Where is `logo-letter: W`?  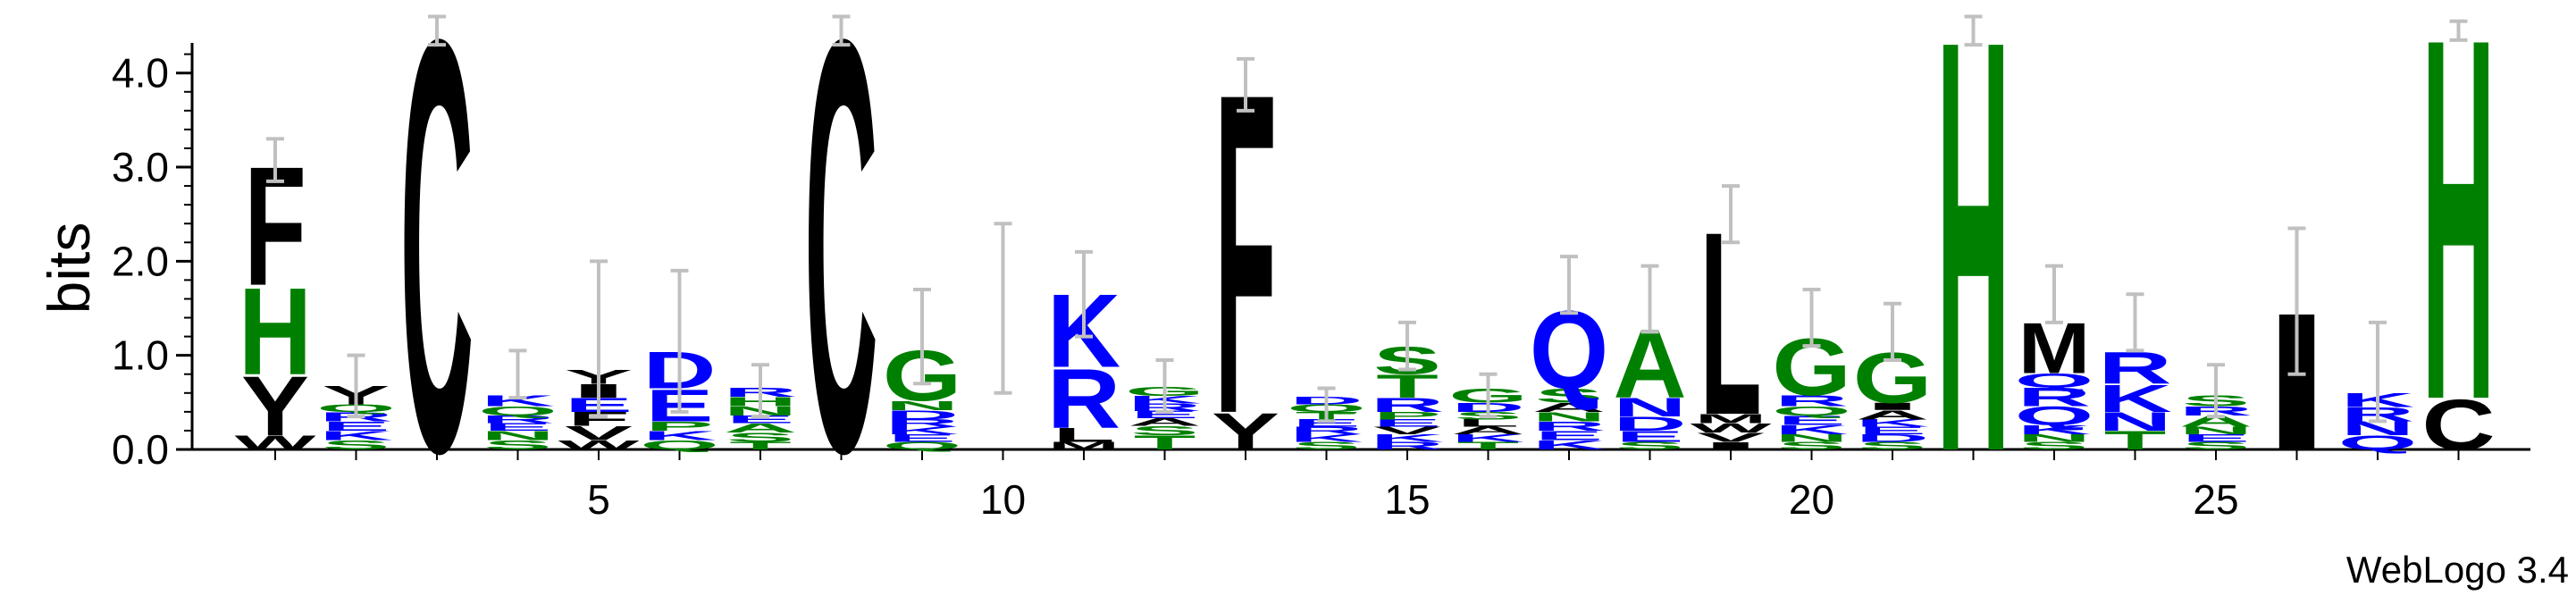
logo-letter: W is located at coordinates (1731, 428).